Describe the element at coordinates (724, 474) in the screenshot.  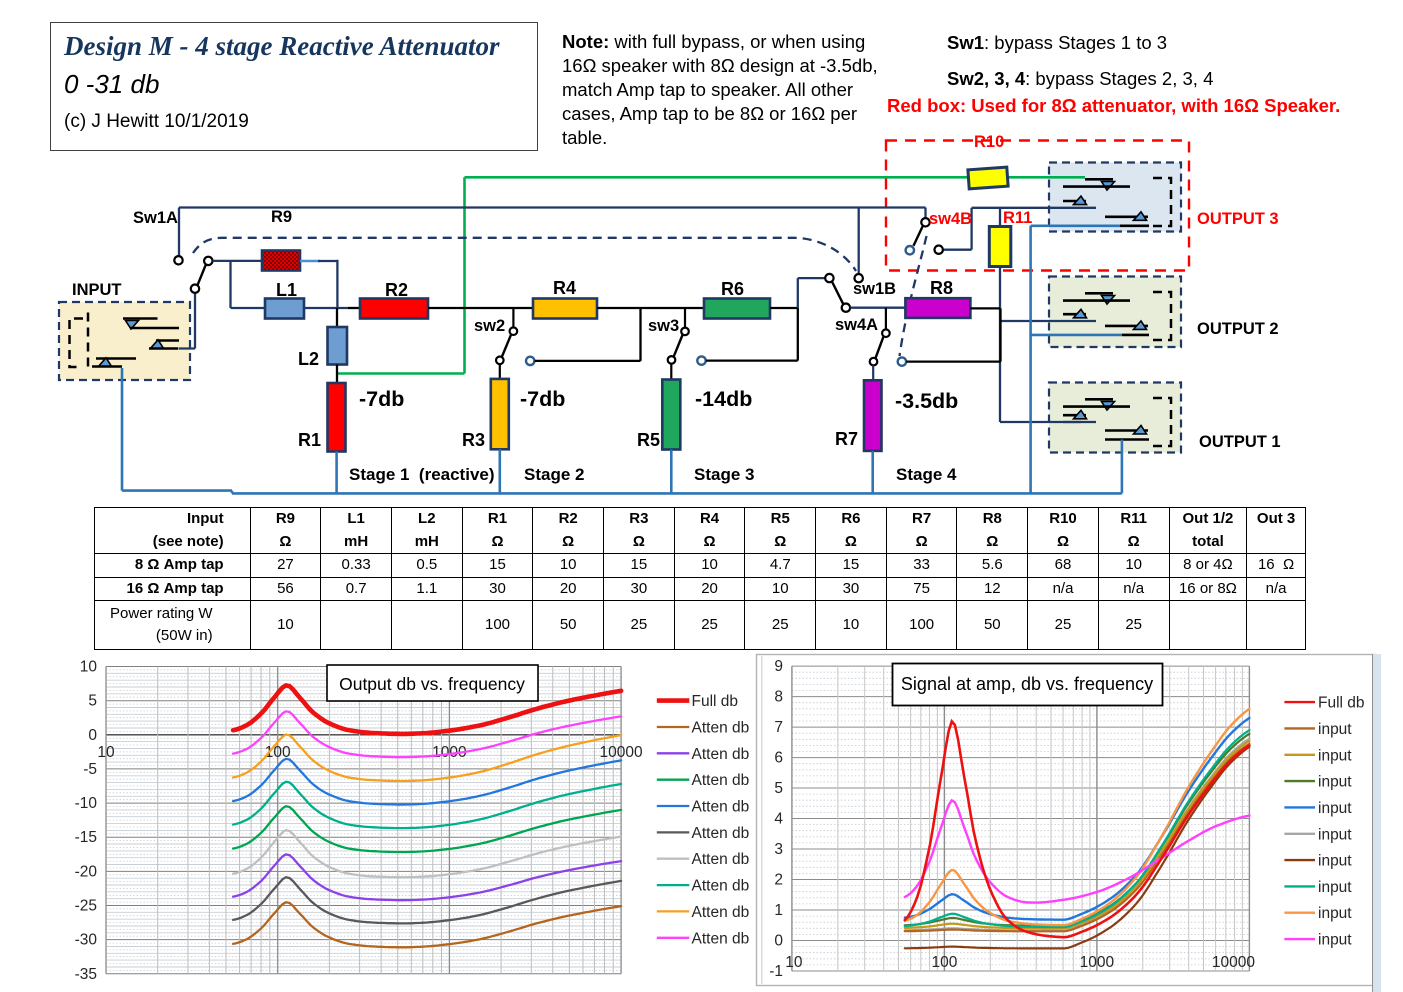
I see `svg-text: Stage 3` at that location.